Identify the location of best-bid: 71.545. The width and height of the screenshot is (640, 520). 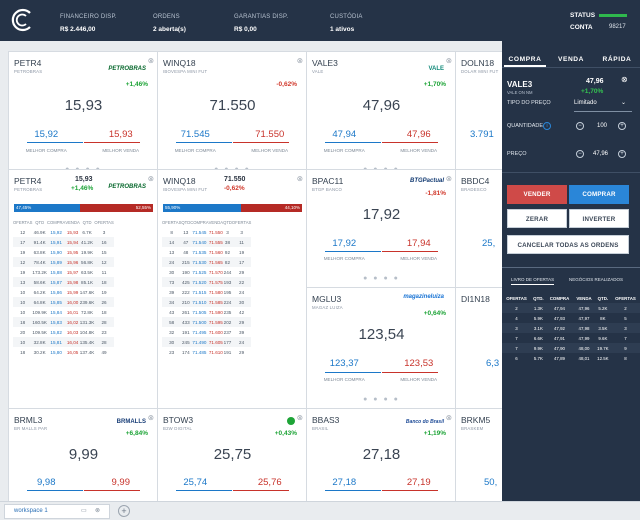
(195, 134).